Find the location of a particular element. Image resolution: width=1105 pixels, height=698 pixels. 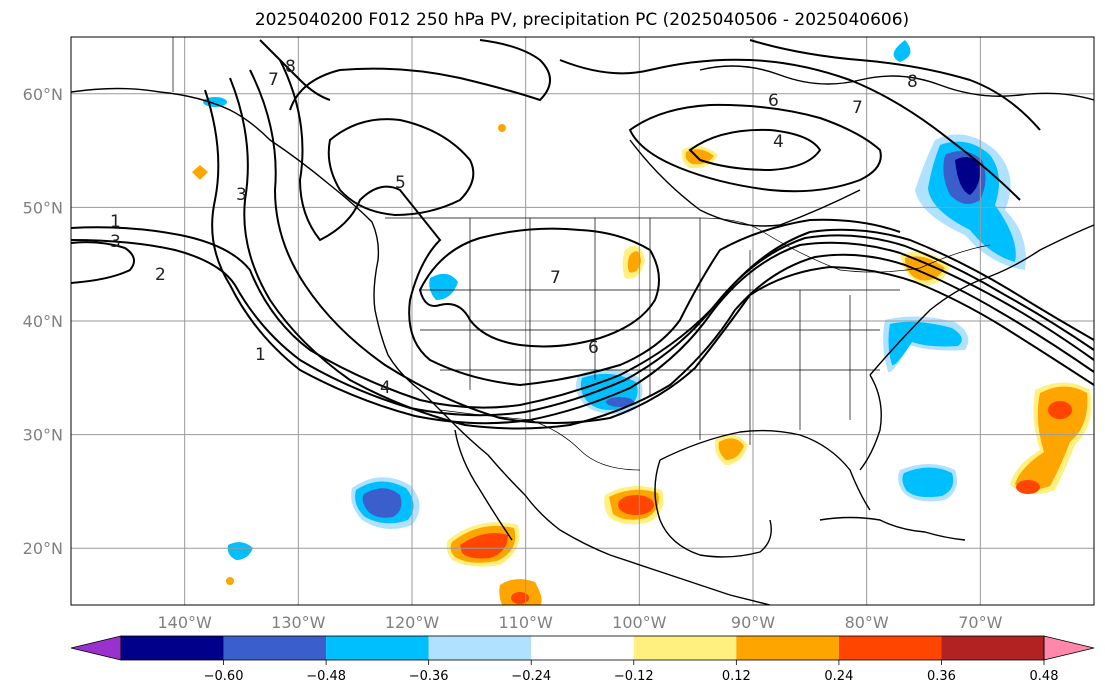

colorbar-tick-label: 0.12 is located at coordinates (736, 676).